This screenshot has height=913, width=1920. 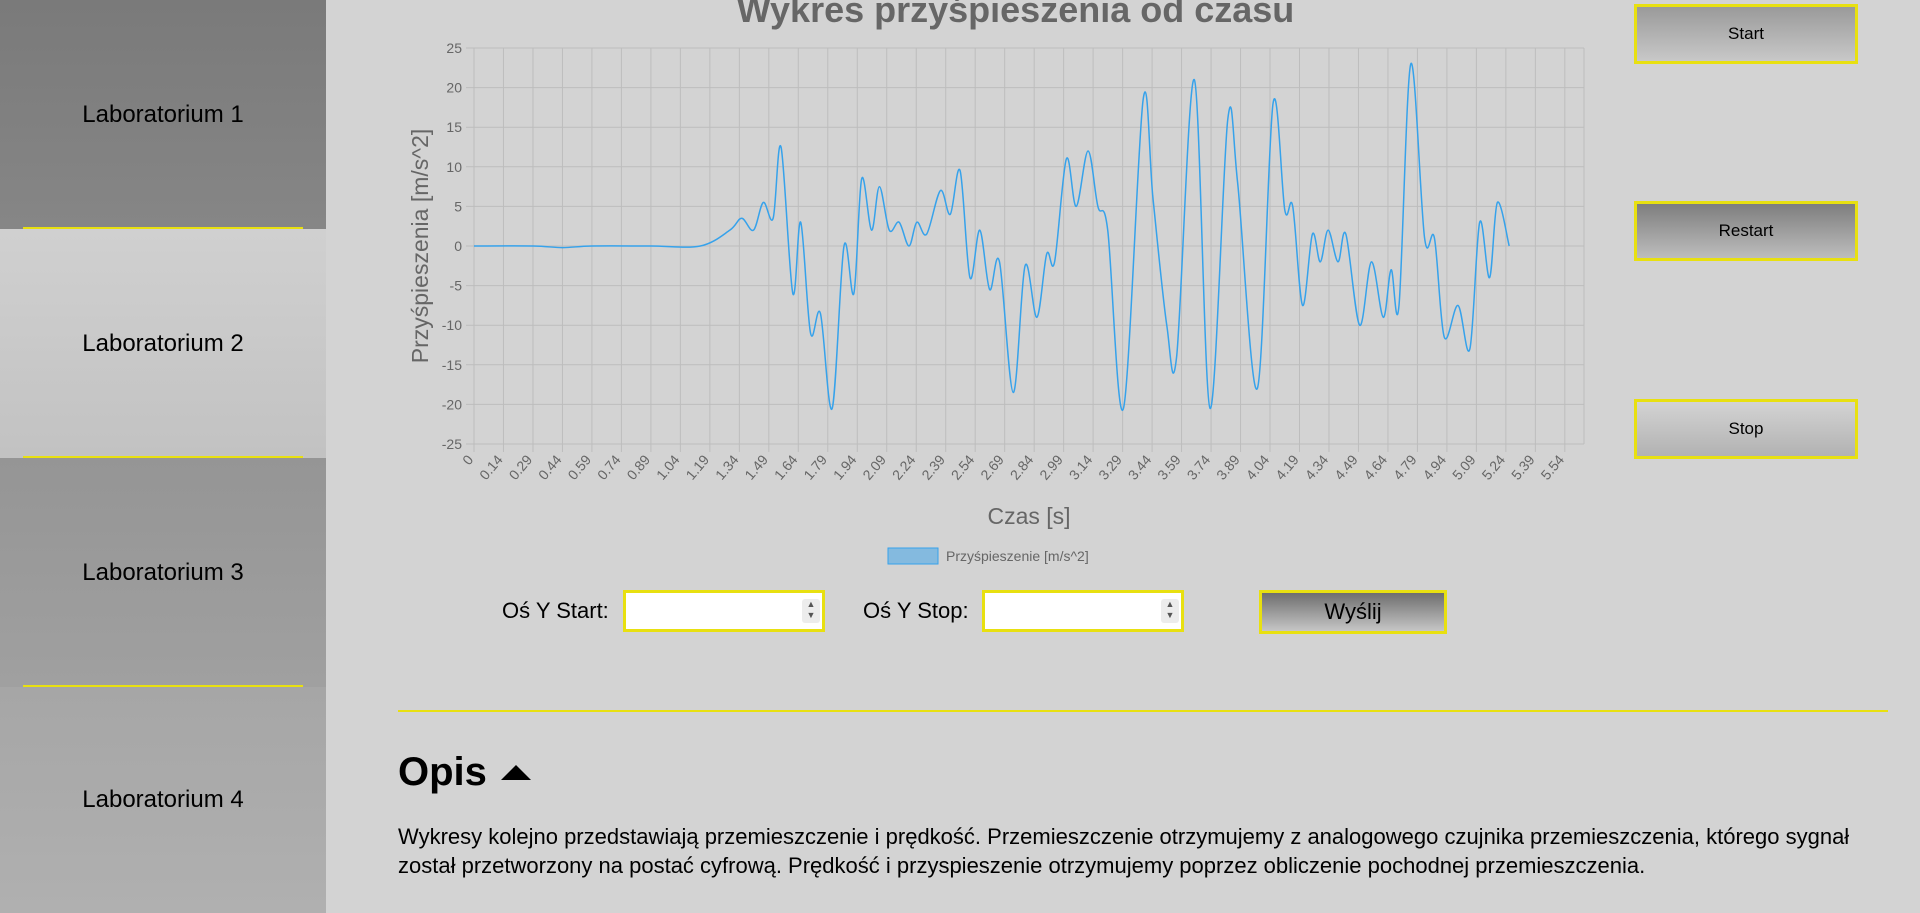 What do you see at coordinates (452, 404) in the screenshot?
I see `y-tick-label: -20` at bounding box center [452, 404].